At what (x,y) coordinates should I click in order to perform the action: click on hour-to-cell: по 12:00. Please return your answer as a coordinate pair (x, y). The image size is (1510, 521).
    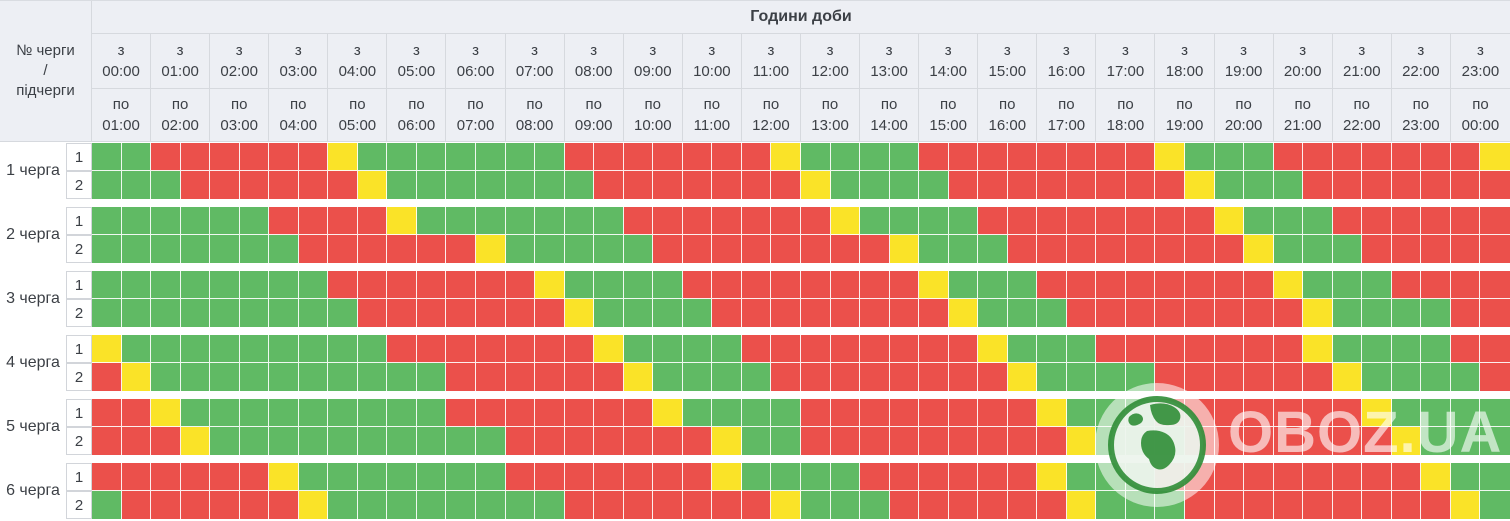
    Looking at the image, I should click on (771, 115).